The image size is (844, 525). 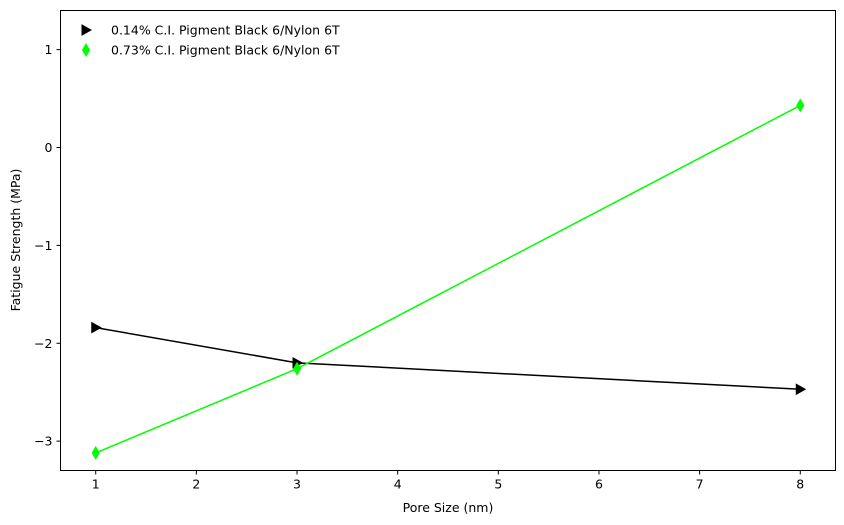 What do you see at coordinates (448, 507) in the screenshot?
I see `x-axis-label: Pore Size (nm)` at bounding box center [448, 507].